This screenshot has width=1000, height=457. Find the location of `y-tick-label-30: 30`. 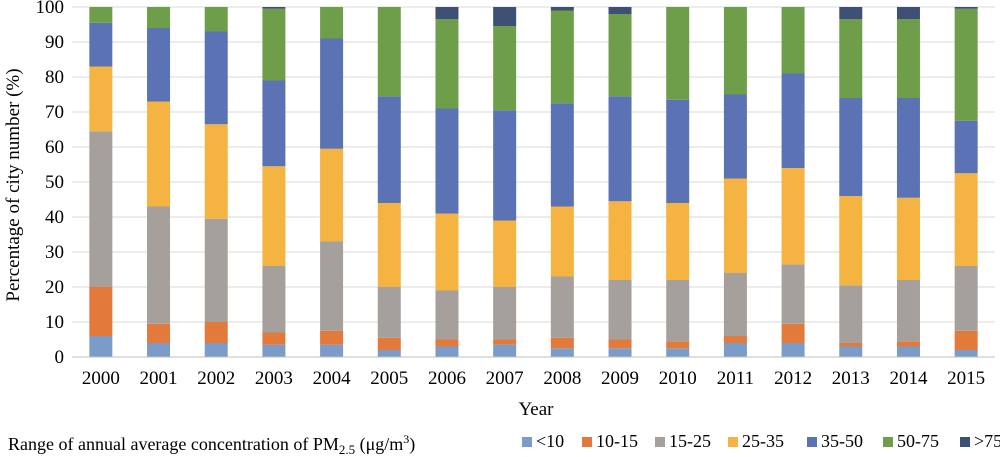

y-tick-label-30: 30 is located at coordinates (54, 252).